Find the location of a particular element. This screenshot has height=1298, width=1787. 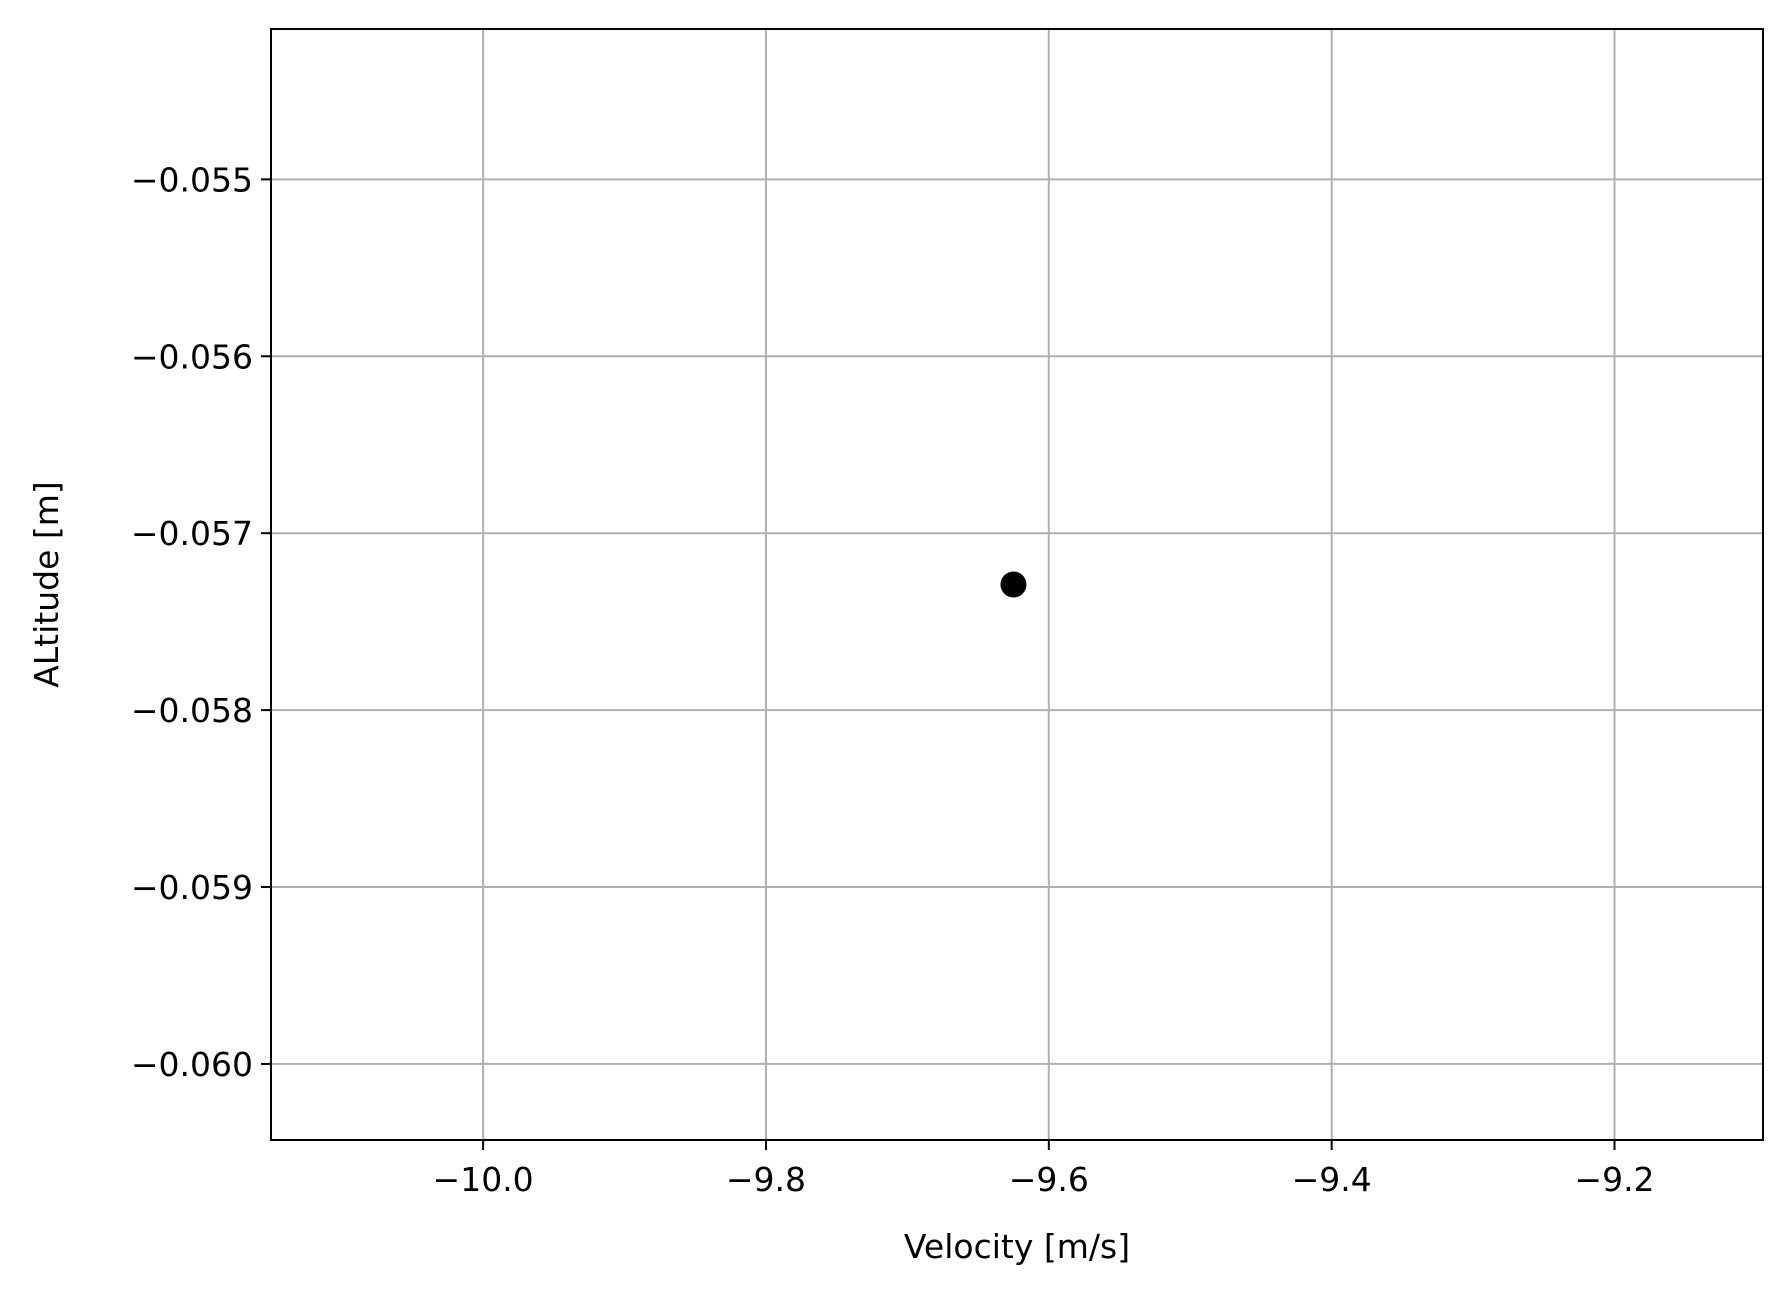

scatter-point is located at coordinates (1013, 584).